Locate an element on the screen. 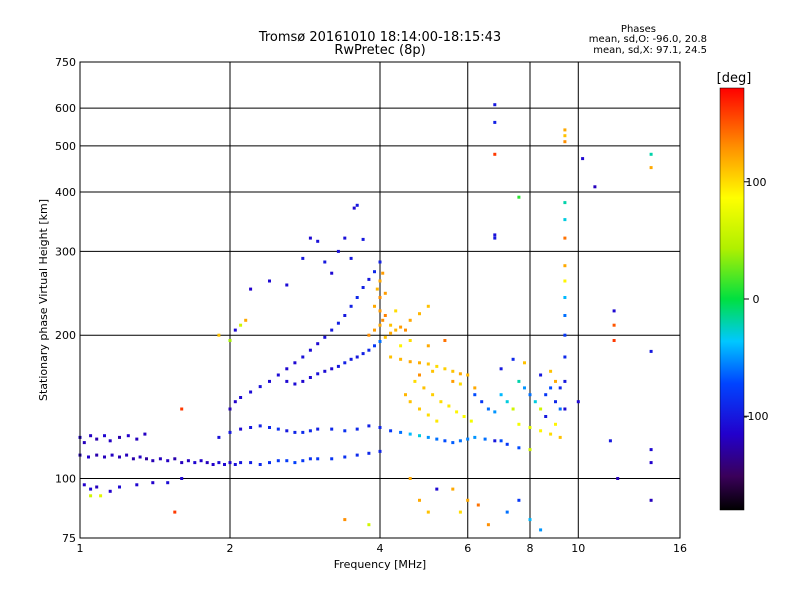 This screenshot has width=800, height=600. x-tick-label: 6 is located at coordinates (467, 548).